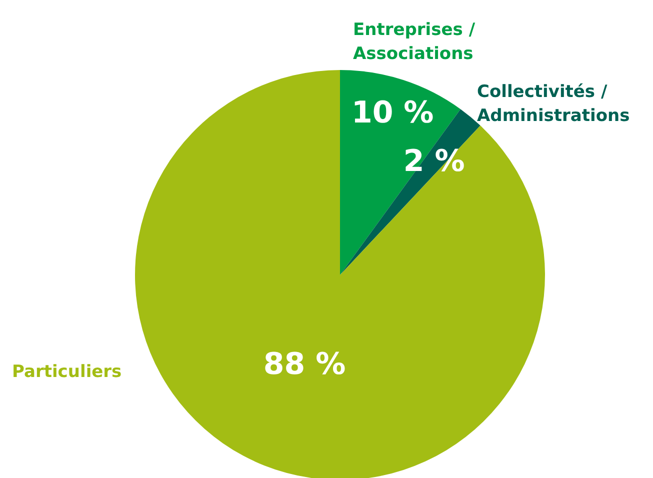 This screenshot has height=478, width=653. I want to click on slice-label: Entreprises / Associations, so click(417, 42).